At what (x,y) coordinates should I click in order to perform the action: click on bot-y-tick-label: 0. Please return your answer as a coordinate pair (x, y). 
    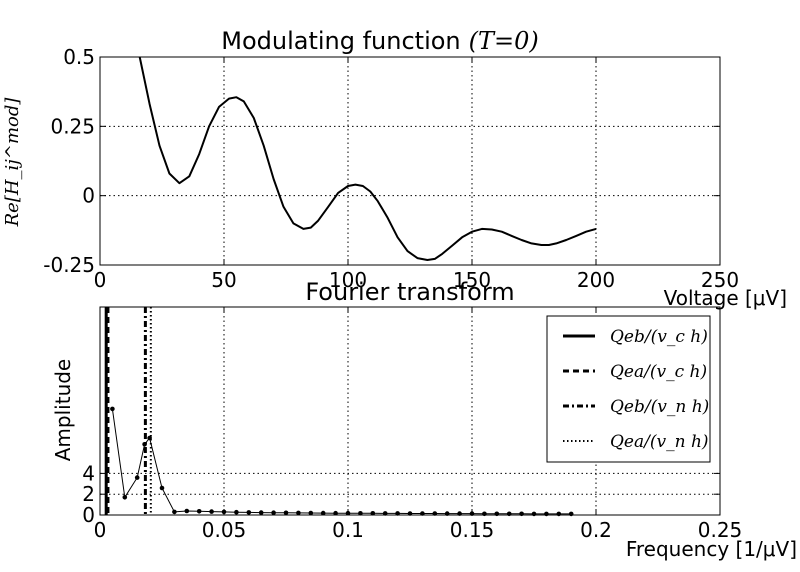
    Looking at the image, I should click on (88, 515).